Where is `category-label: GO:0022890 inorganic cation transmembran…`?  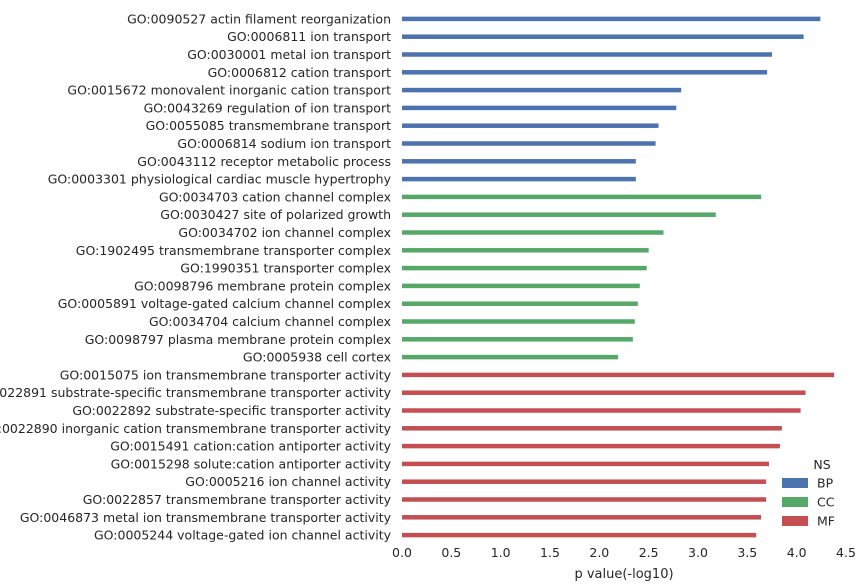
category-label: GO:0022890 inorganic cation transmembran… is located at coordinates (196, 428).